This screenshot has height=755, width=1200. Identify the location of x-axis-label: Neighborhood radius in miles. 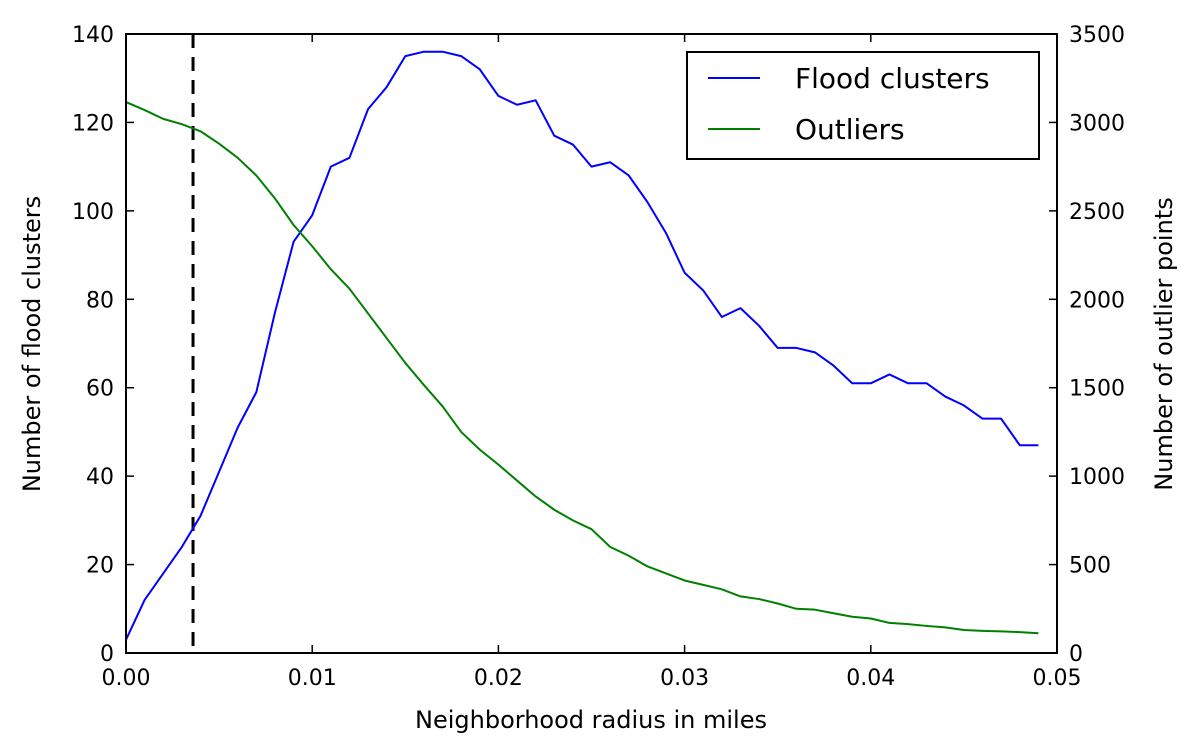
(591, 720).